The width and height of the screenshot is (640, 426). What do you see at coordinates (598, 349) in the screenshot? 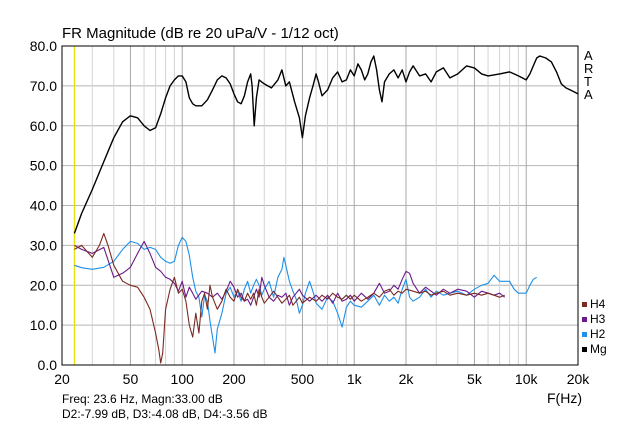
I see `legend-label-mg: Mg` at bounding box center [598, 349].